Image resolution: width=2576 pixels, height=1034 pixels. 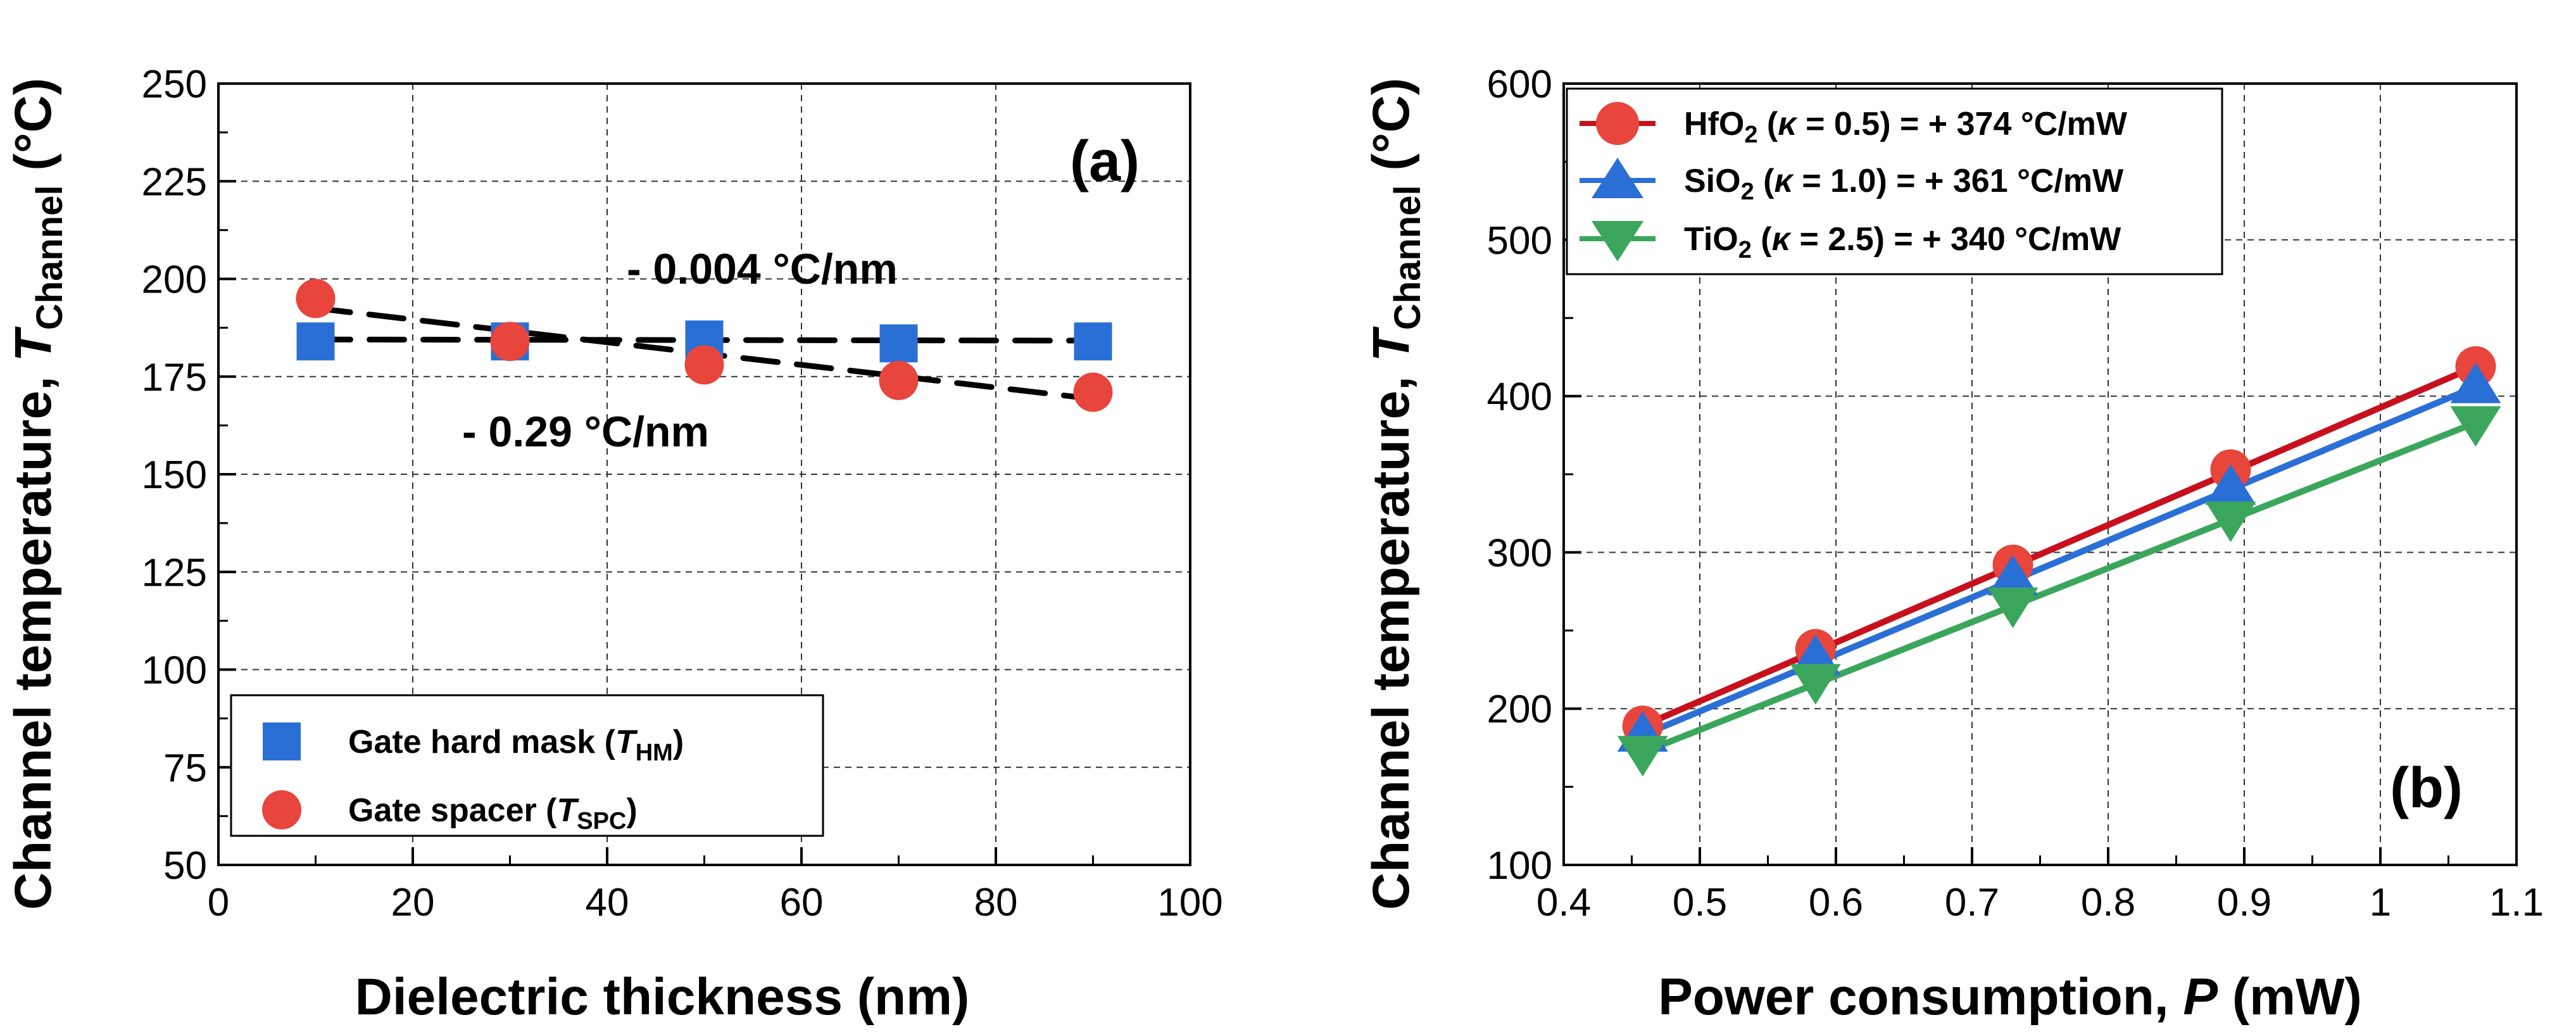 I want to click on a-y-tick-label: 50, so click(x=185, y=866).